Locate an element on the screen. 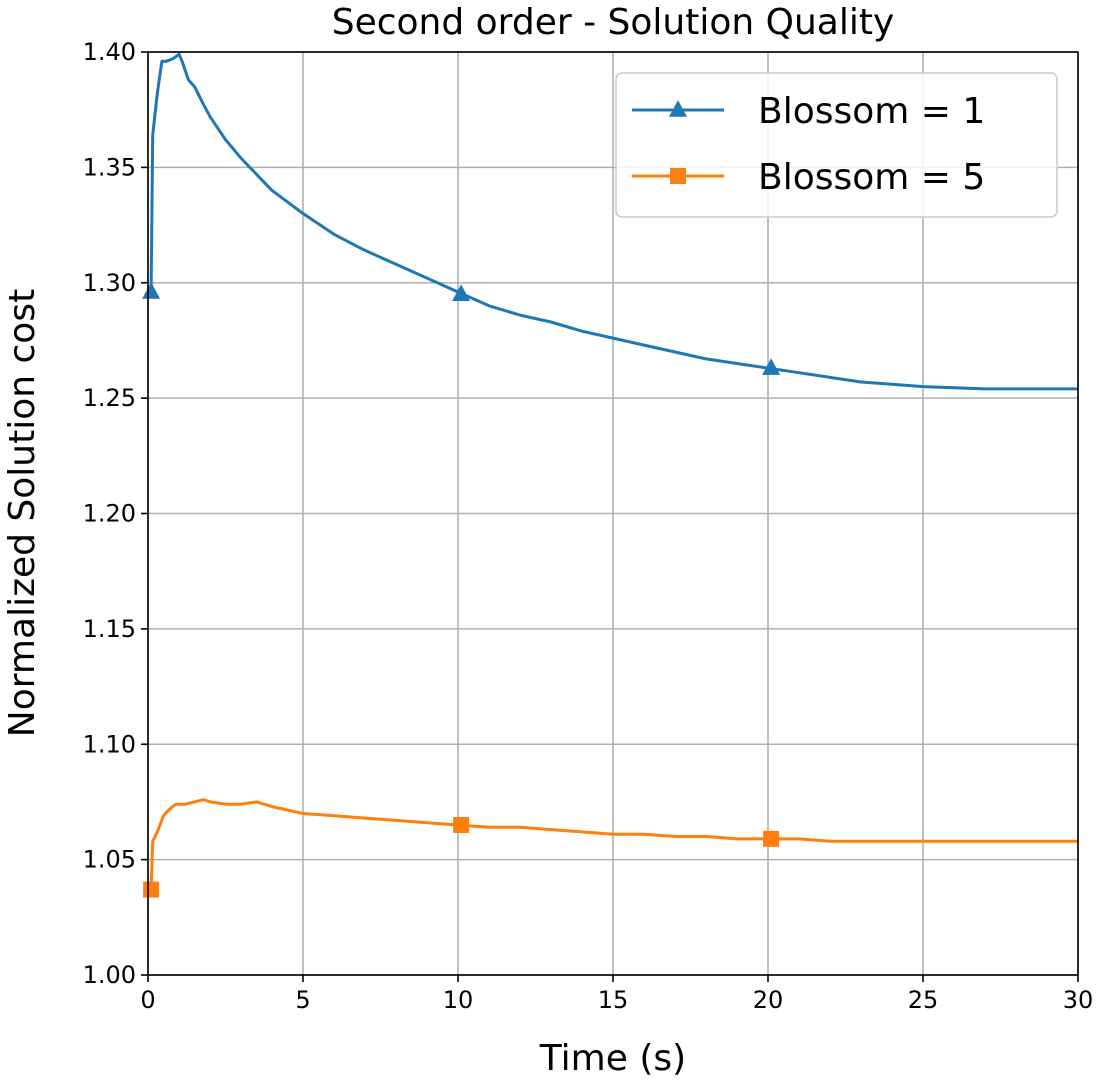 The image size is (1100, 1080). legend-label: Blossom = 1 is located at coordinates (871, 111).